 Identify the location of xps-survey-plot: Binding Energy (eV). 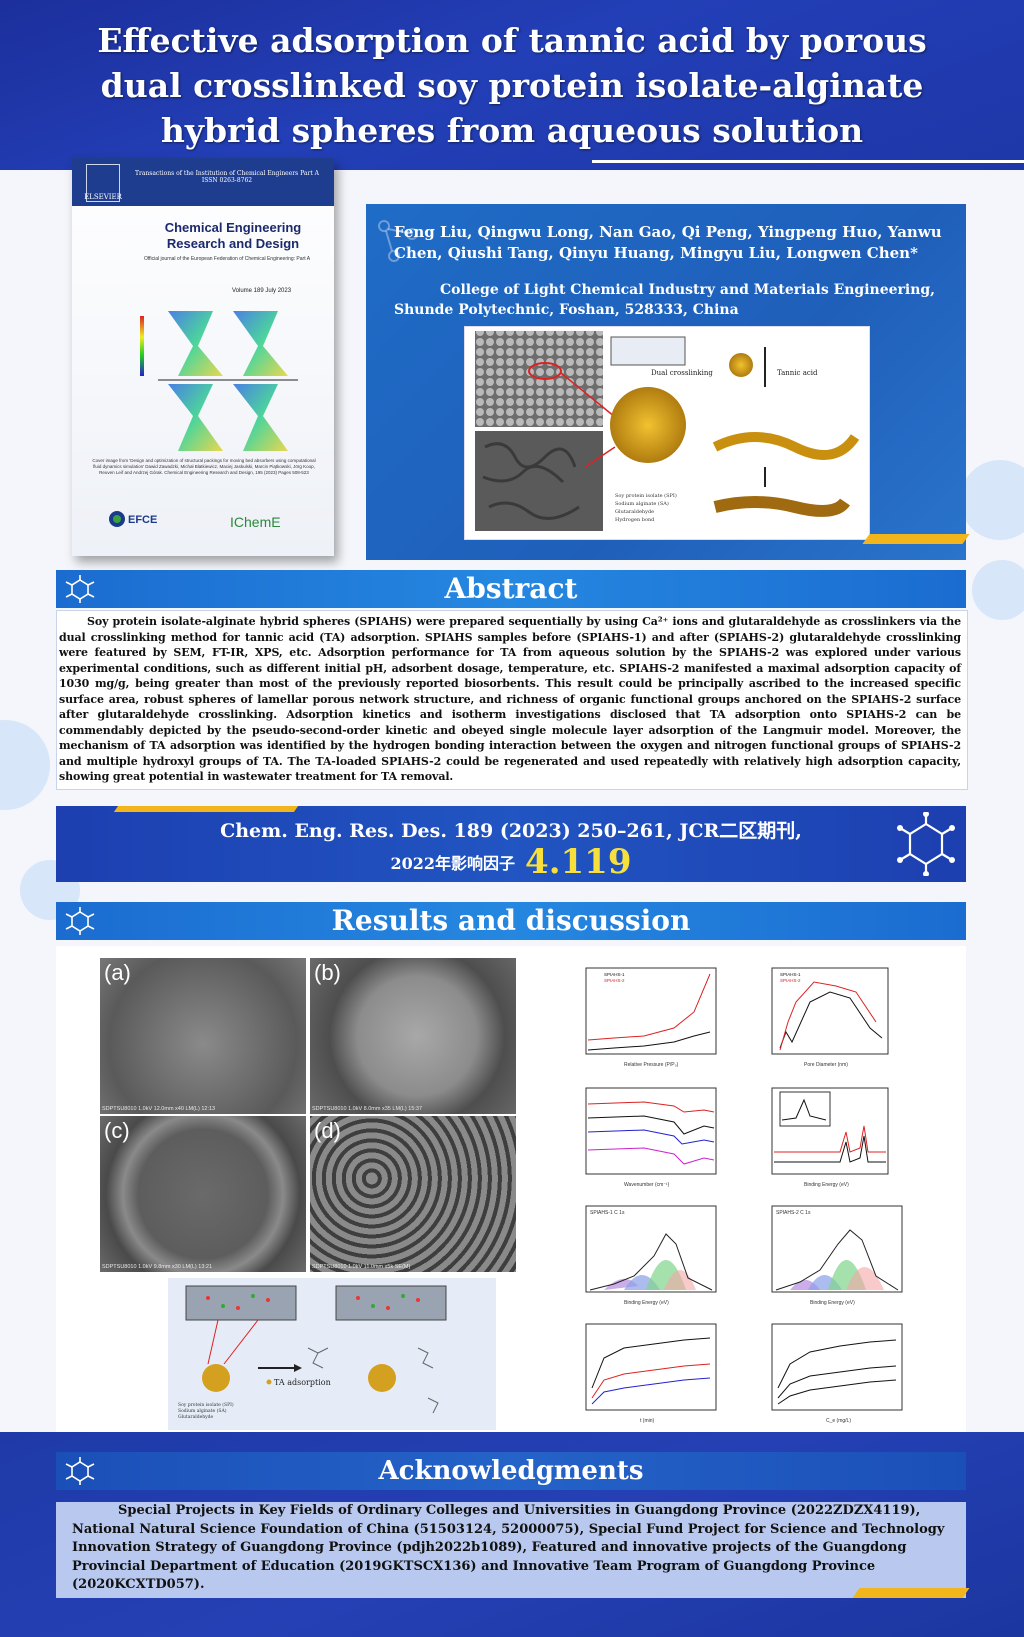
(828, 1137).